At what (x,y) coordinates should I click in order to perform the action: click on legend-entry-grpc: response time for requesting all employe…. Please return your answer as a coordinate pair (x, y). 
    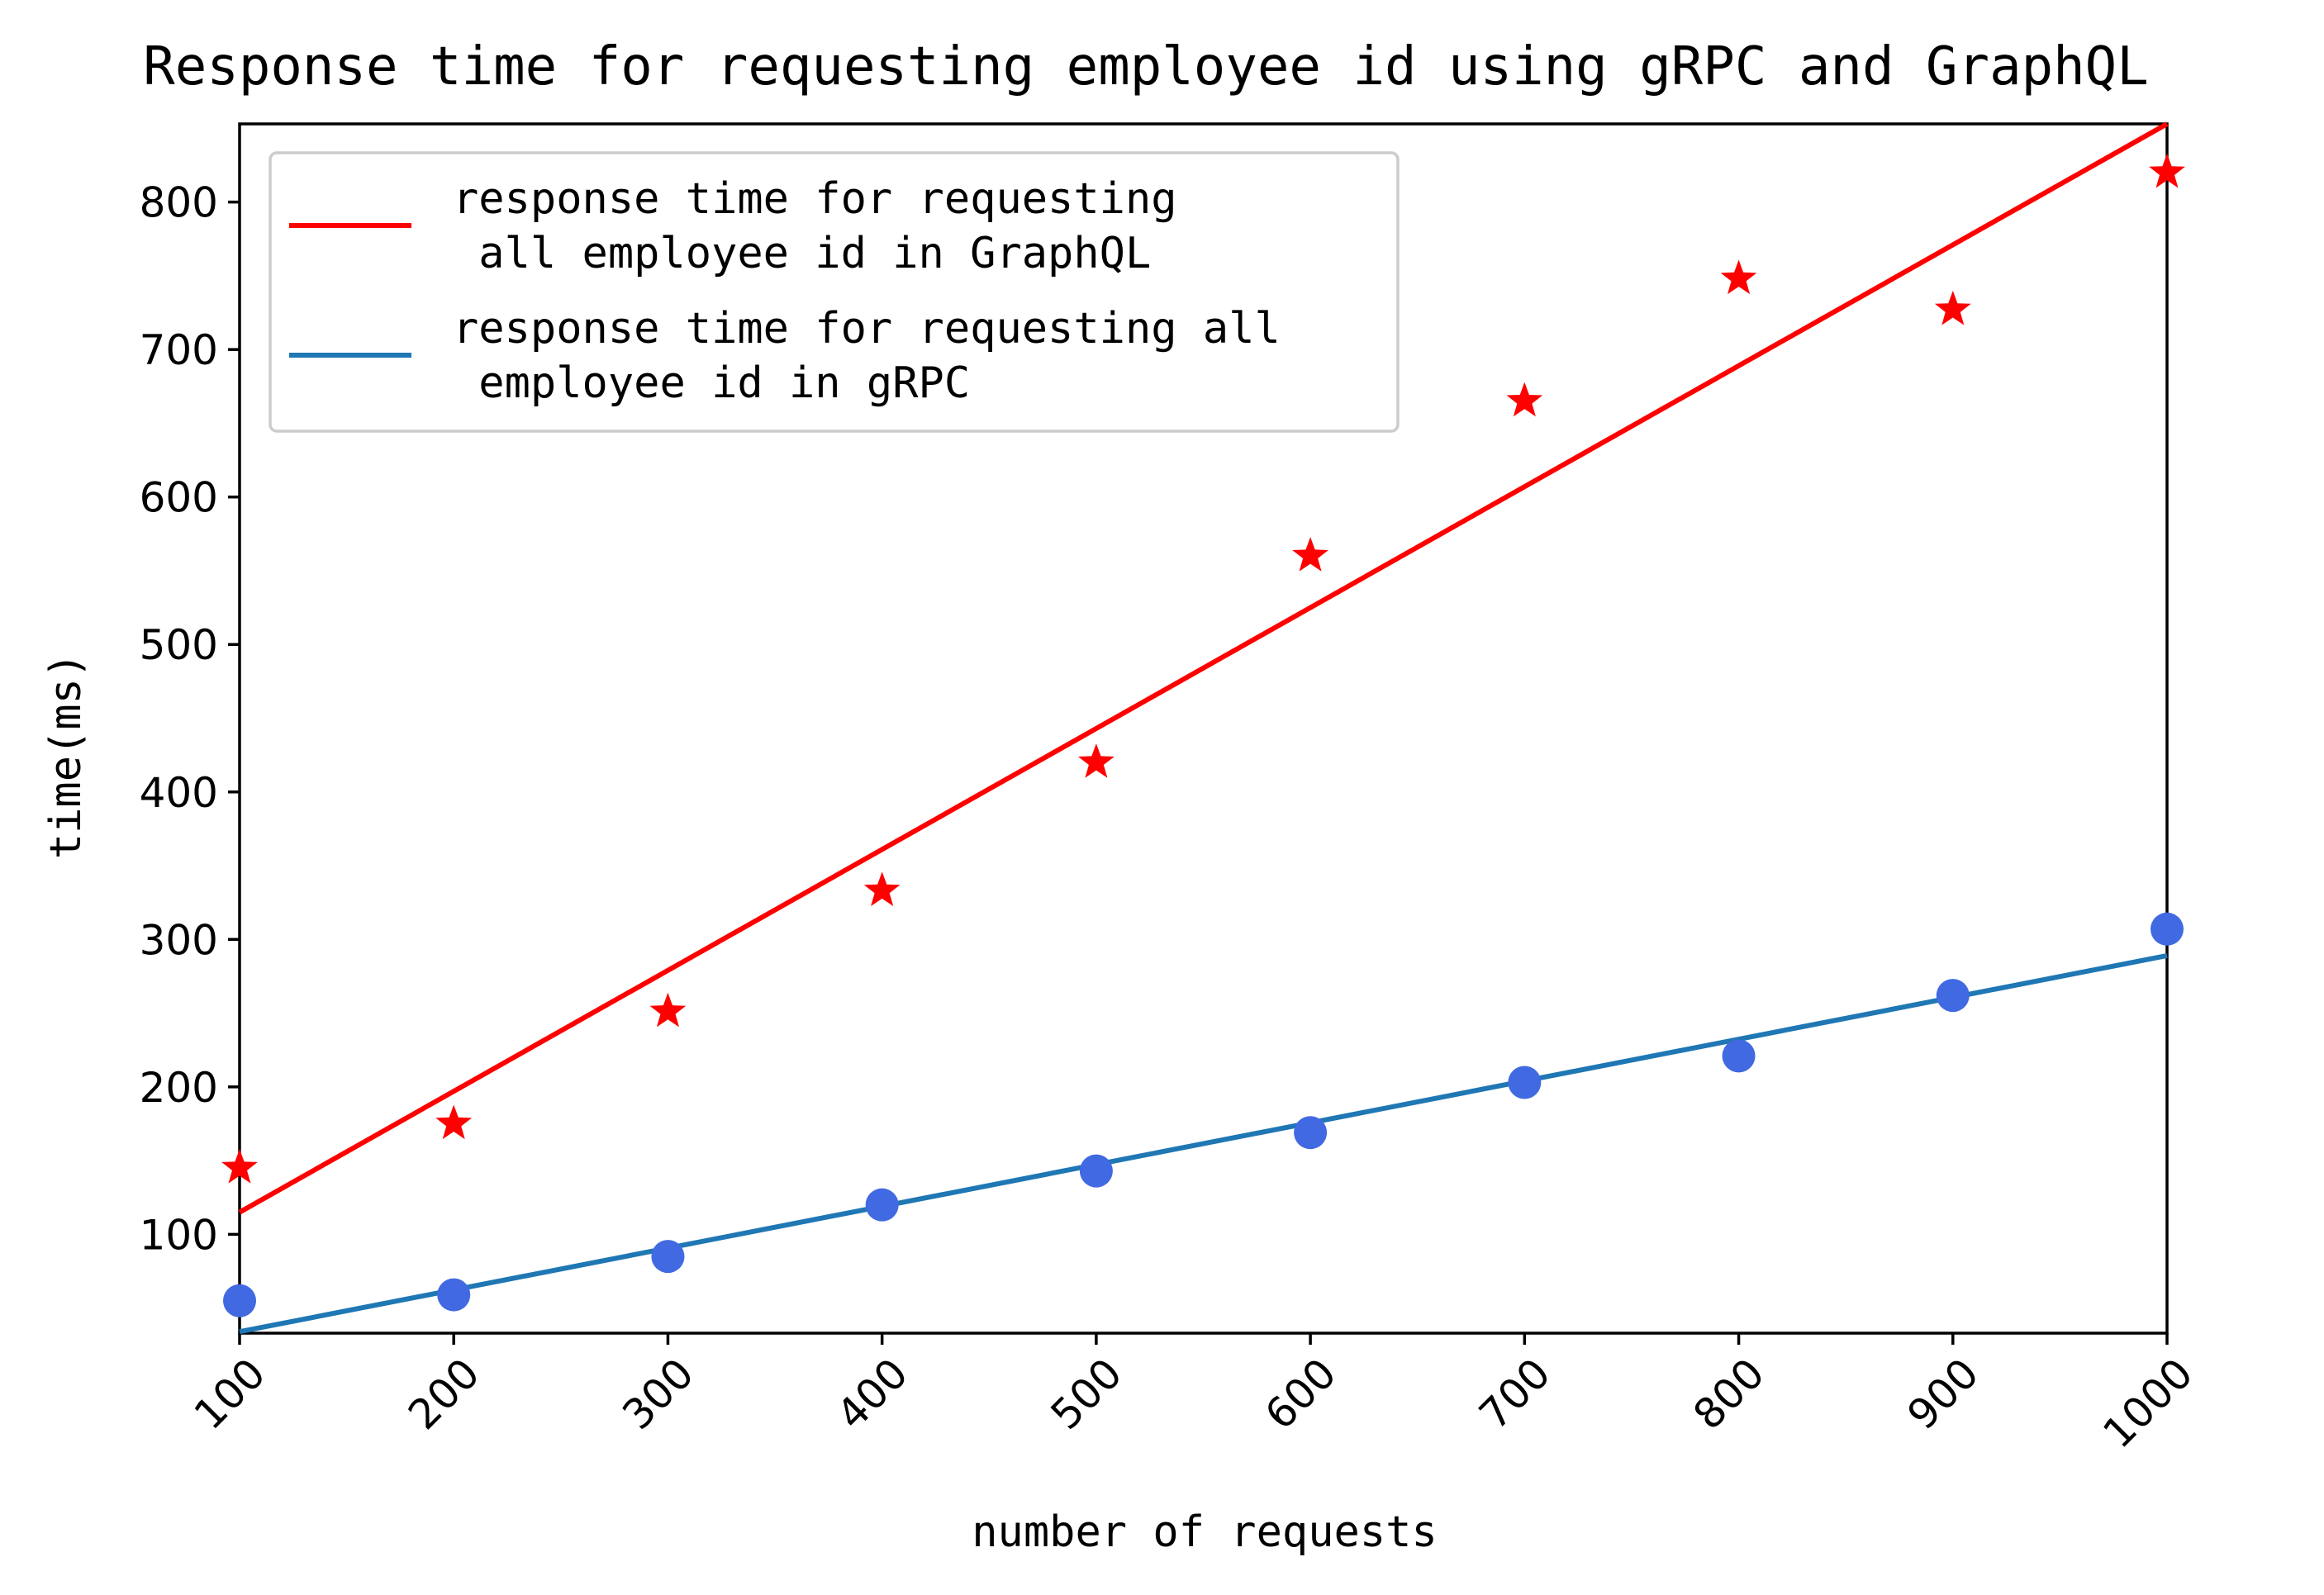
    Looking at the image, I should click on (867, 356).